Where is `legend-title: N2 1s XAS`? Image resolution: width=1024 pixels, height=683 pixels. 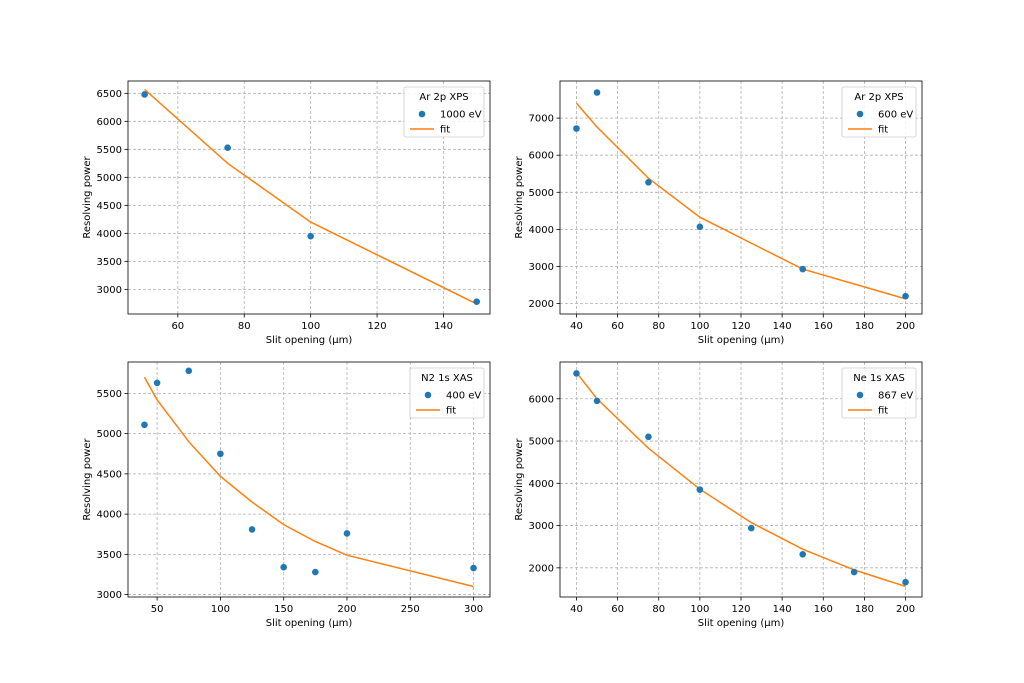 legend-title: N2 1s XAS is located at coordinates (447, 378).